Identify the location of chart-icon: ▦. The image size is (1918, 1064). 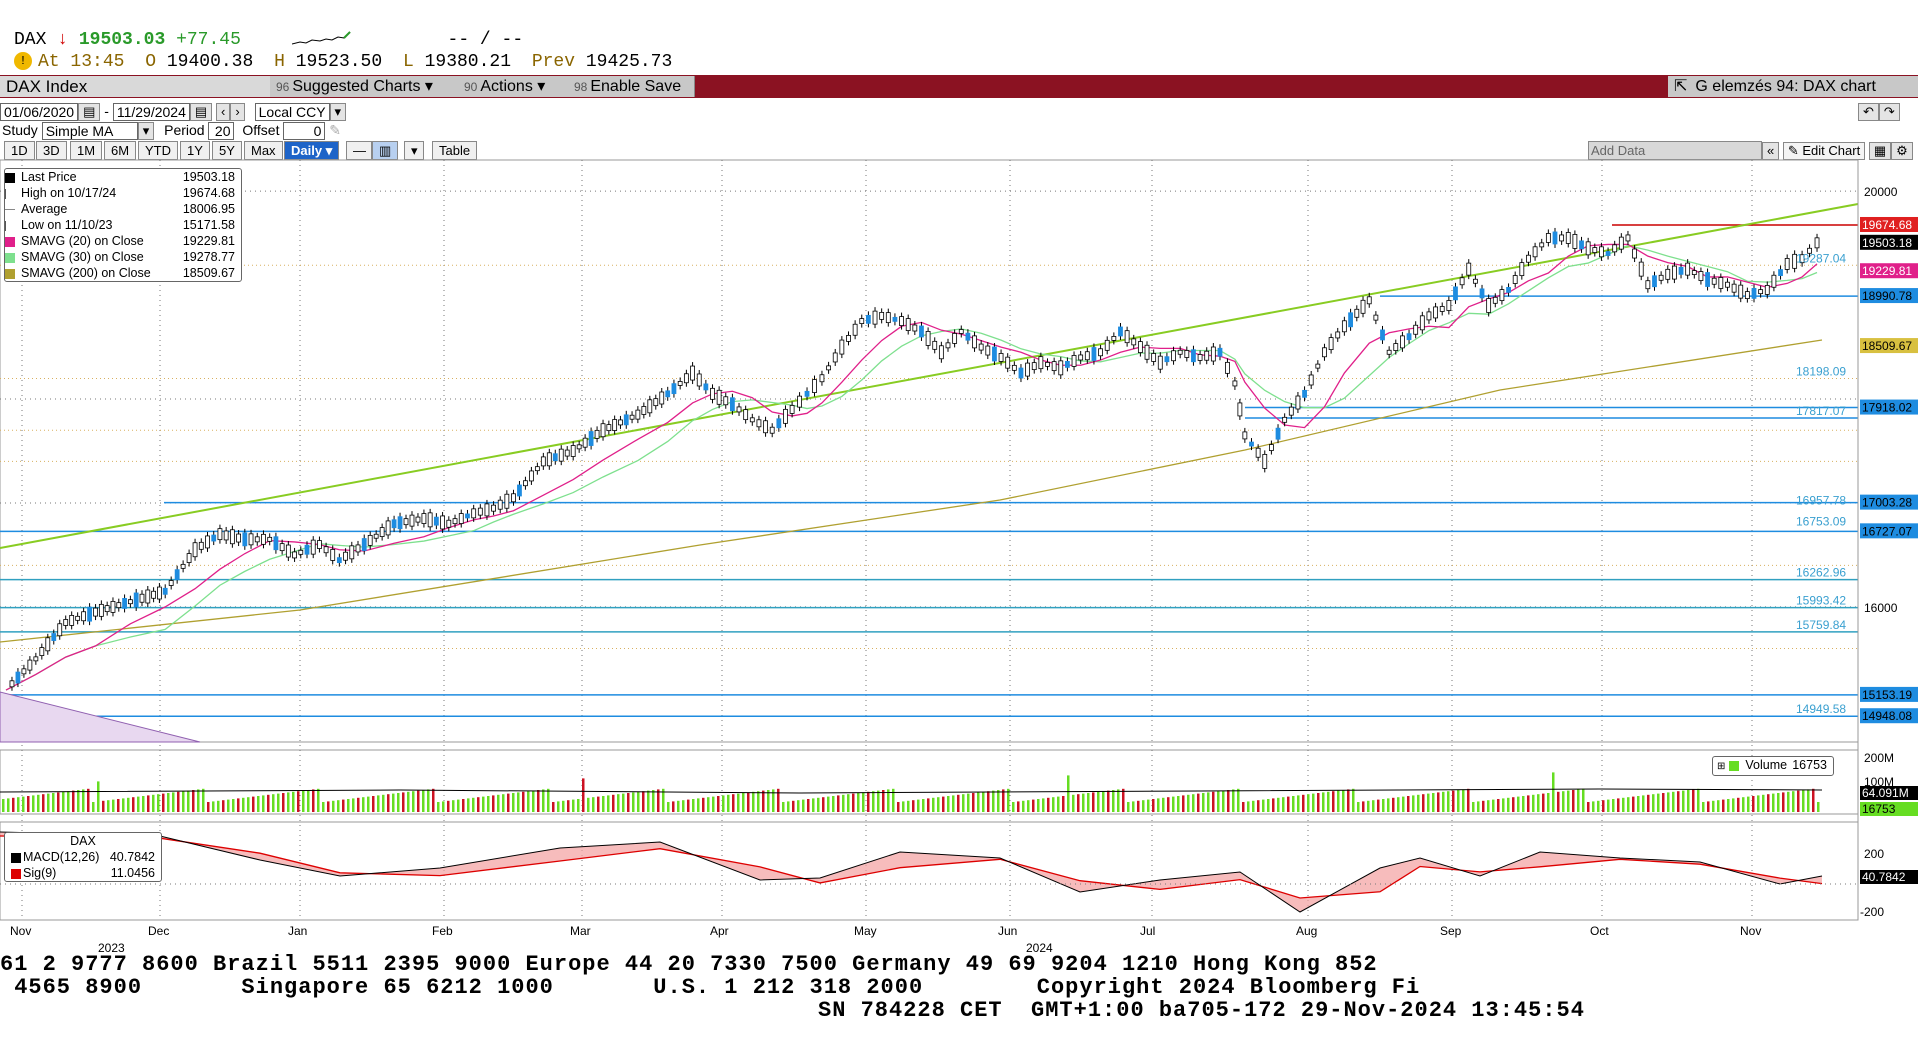
(1880, 150).